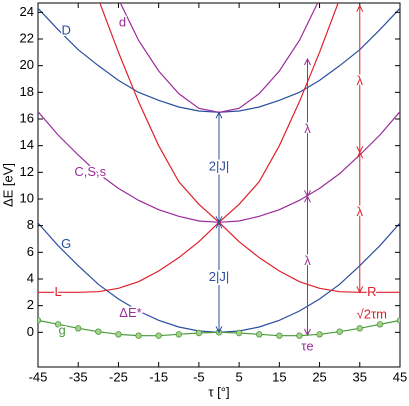 The image size is (409, 406). What do you see at coordinates (199, 376) in the screenshot?
I see `x-tick-label: -5` at bounding box center [199, 376].